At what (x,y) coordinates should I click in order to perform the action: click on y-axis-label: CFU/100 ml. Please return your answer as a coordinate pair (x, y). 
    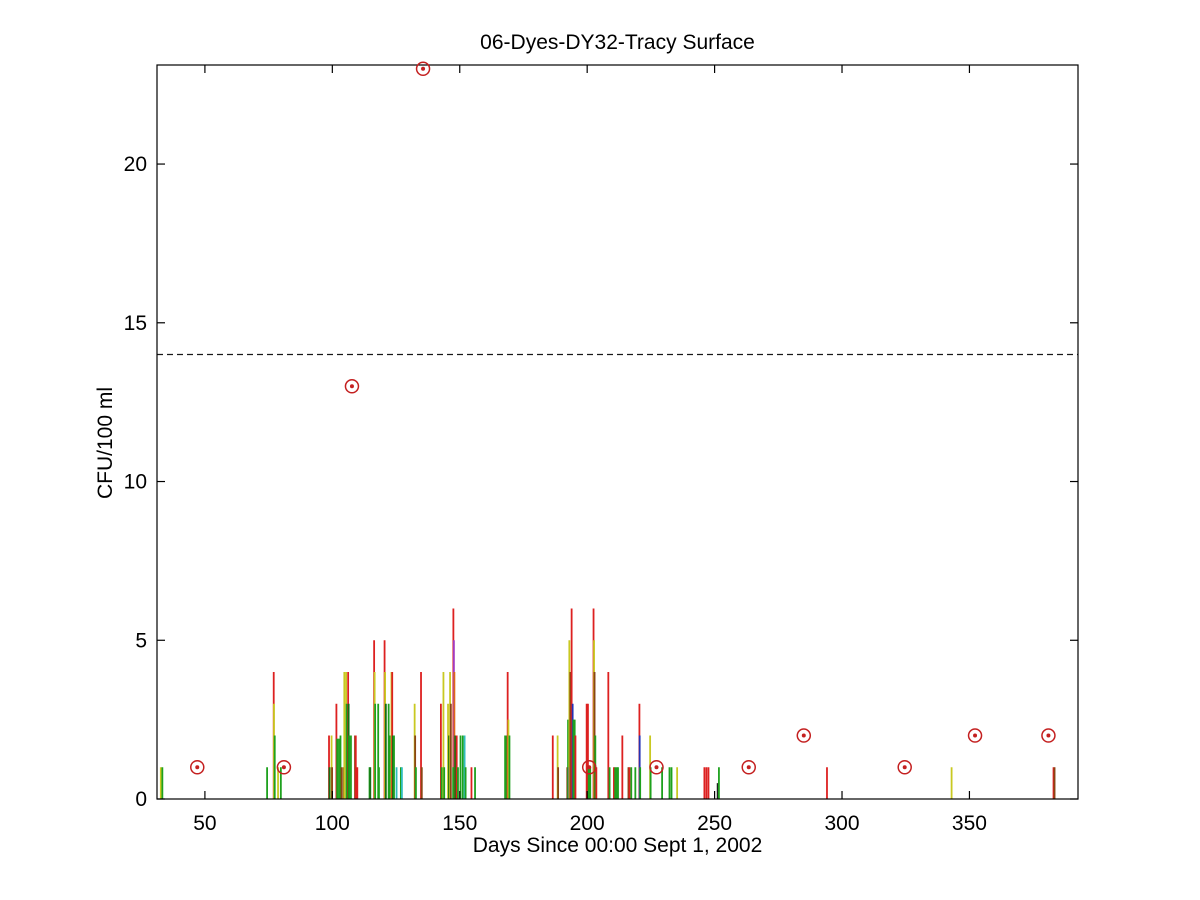
    Looking at the image, I should click on (105, 443).